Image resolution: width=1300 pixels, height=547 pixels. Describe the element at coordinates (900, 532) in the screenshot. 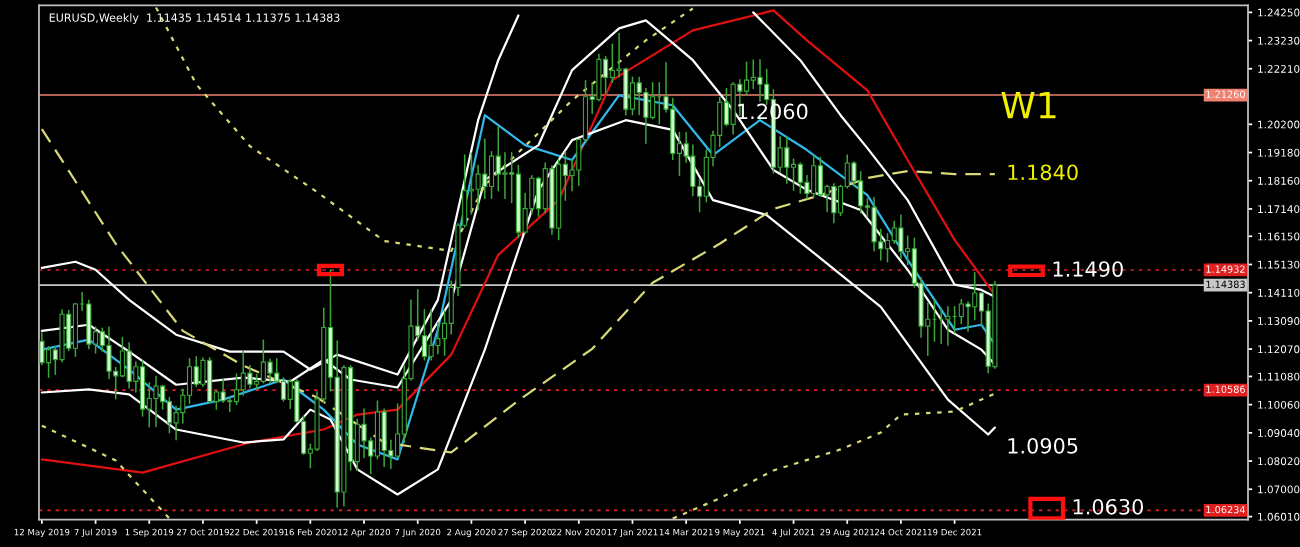

I see `x-tick-label: 24 Oct 2021` at that location.